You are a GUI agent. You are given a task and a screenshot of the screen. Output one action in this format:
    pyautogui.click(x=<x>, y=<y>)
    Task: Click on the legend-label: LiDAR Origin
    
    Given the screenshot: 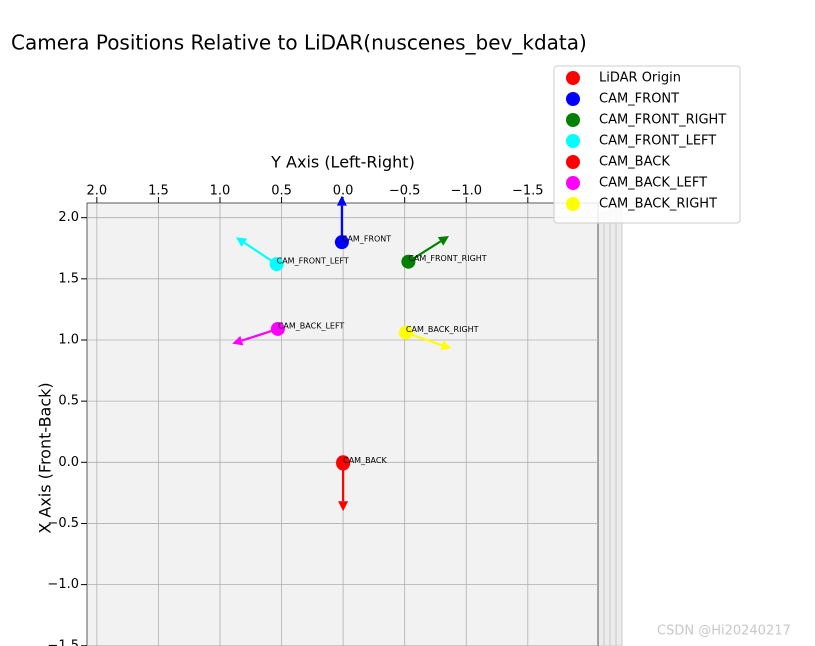 What is the action you would take?
    pyautogui.click(x=640, y=78)
    